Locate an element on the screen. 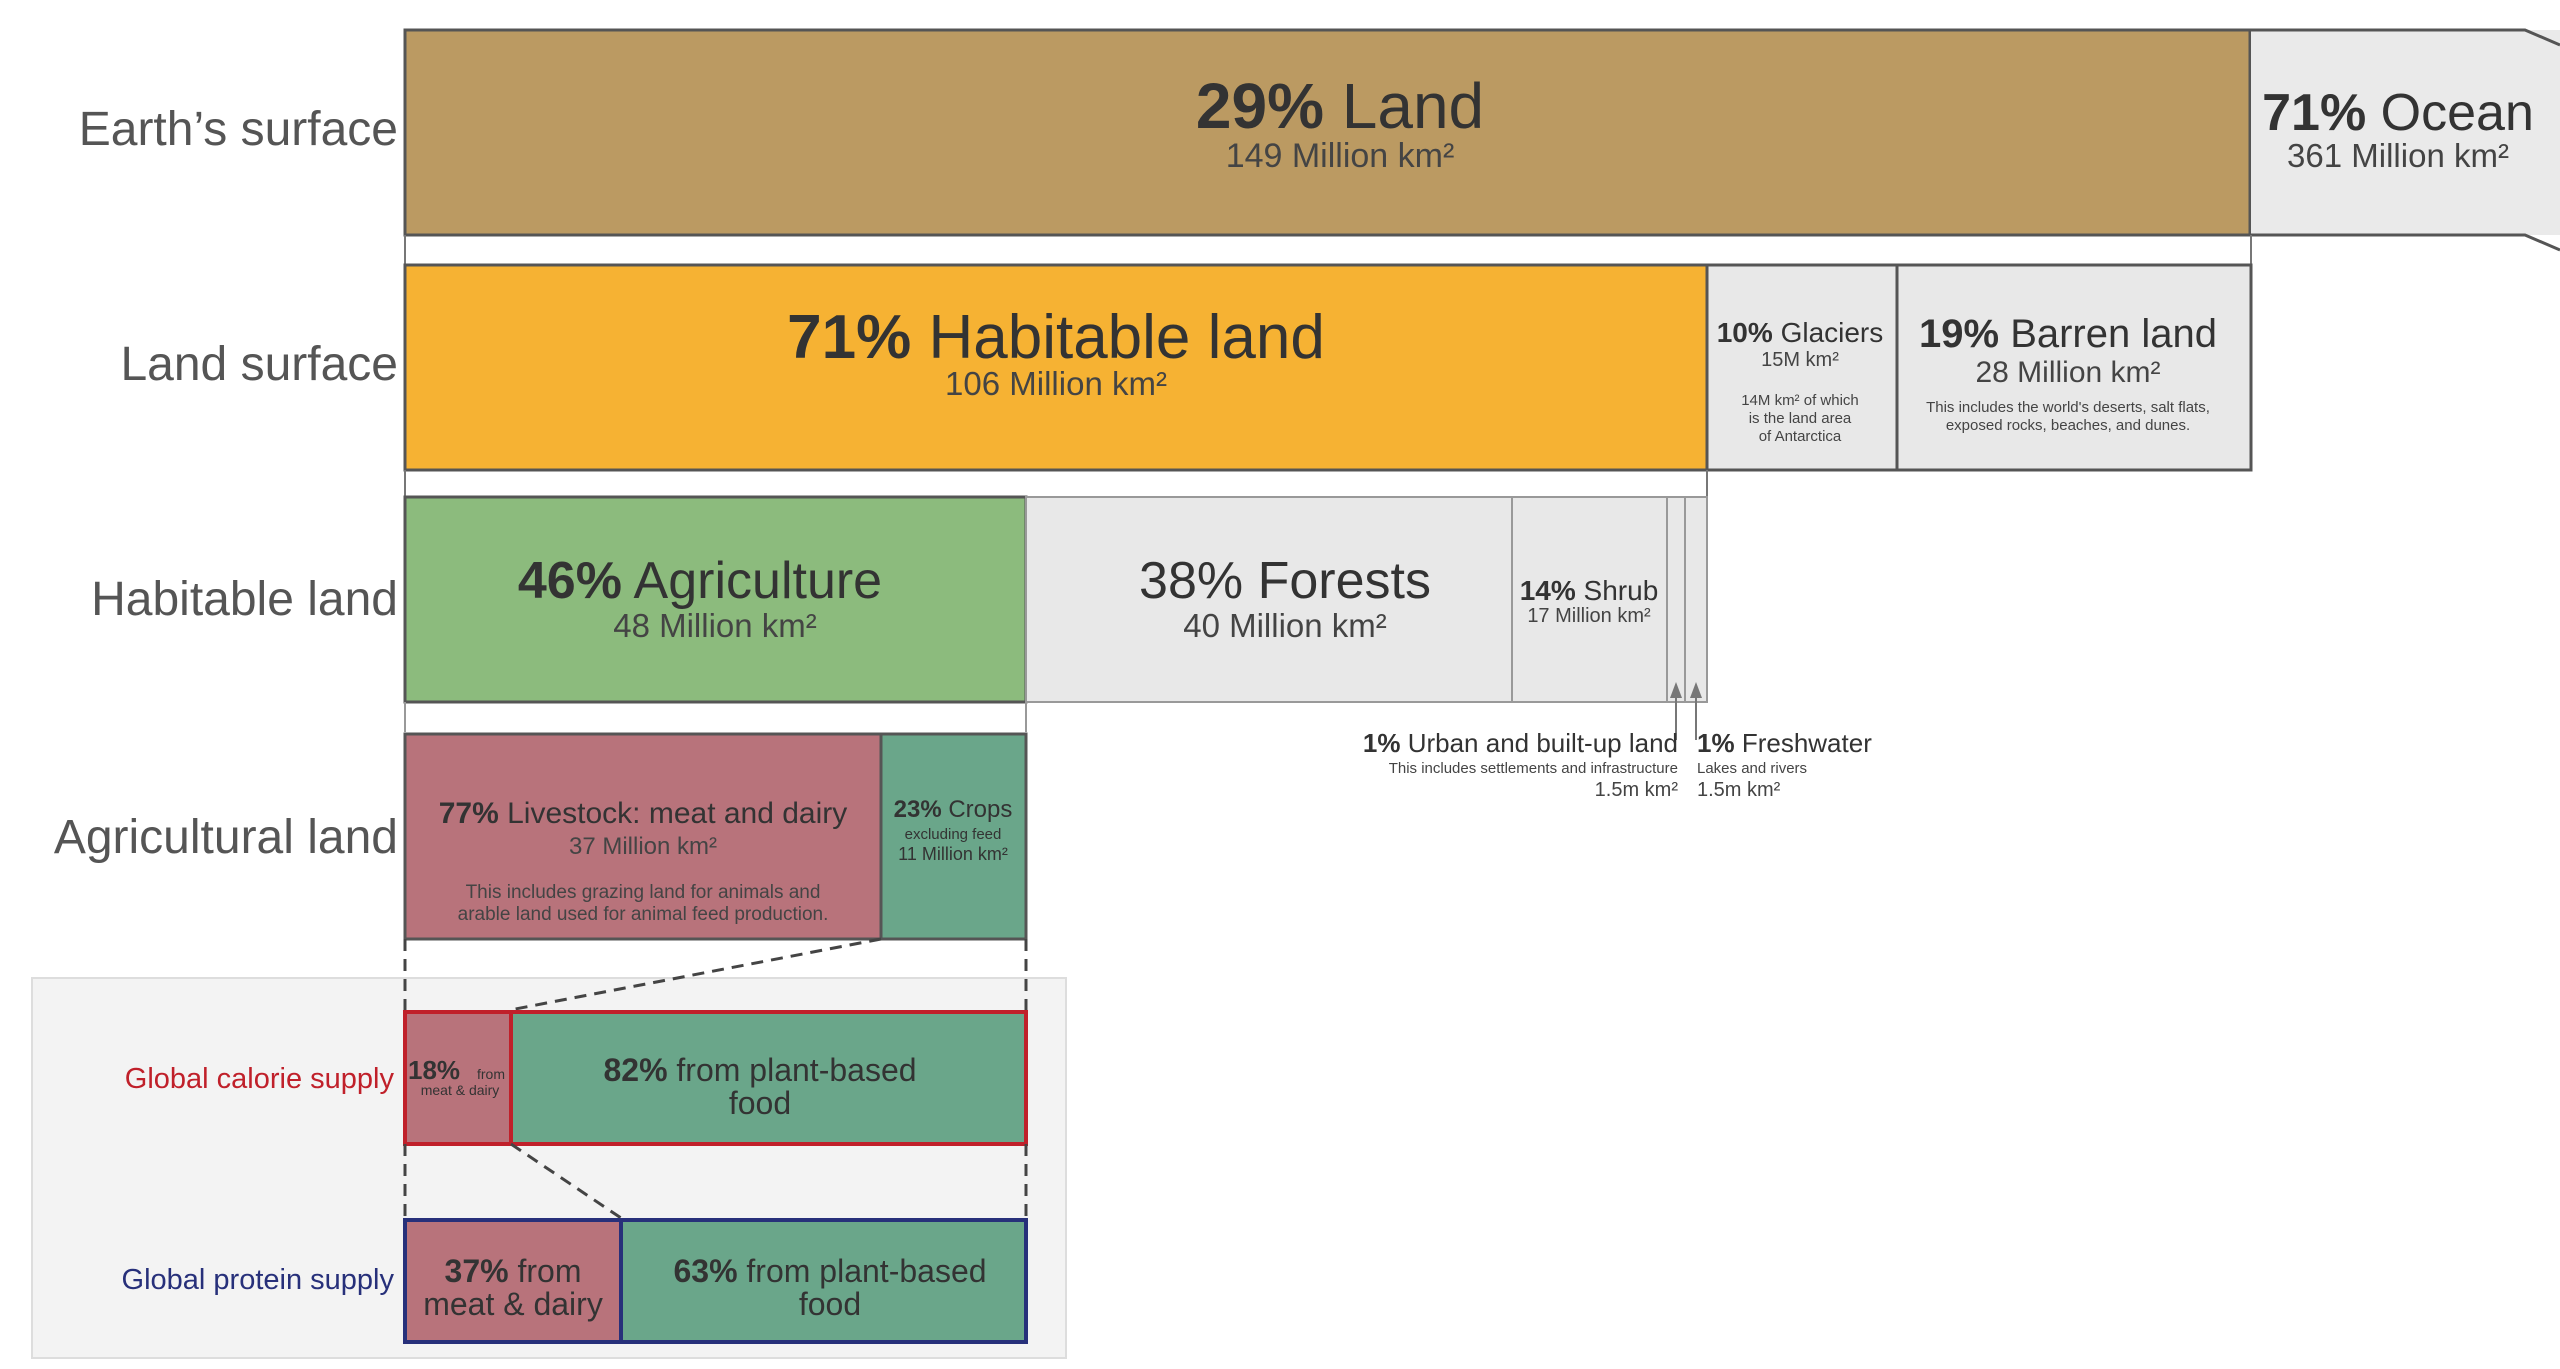  calorie-meat-text-1: from is located at coordinates (491, 1074).